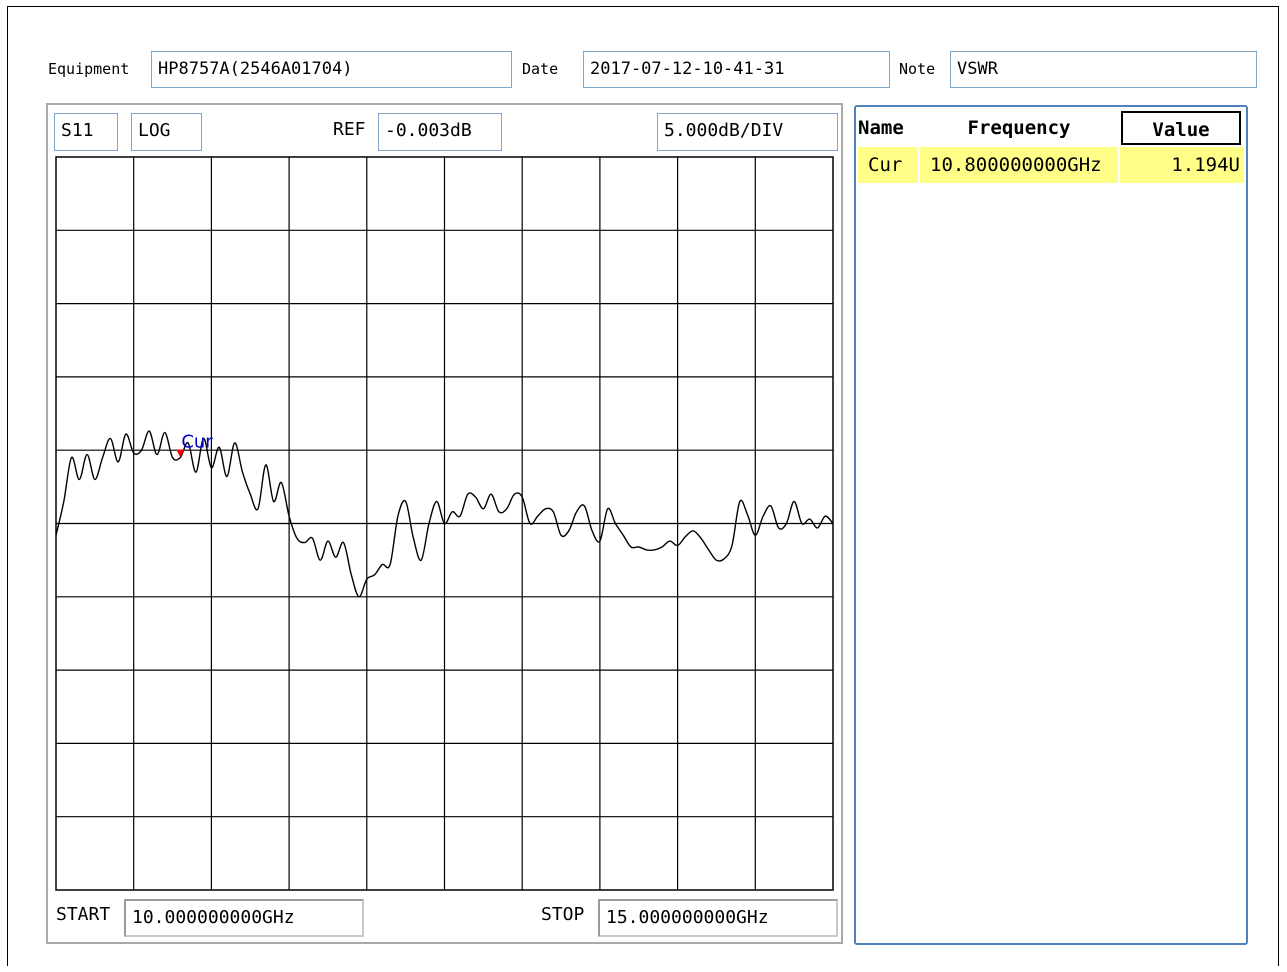 This screenshot has height=972, width=1287. What do you see at coordinates (89, 69) in the screenshot?
I see `equipment-label: Equipment` at bounding box center [89, 69].